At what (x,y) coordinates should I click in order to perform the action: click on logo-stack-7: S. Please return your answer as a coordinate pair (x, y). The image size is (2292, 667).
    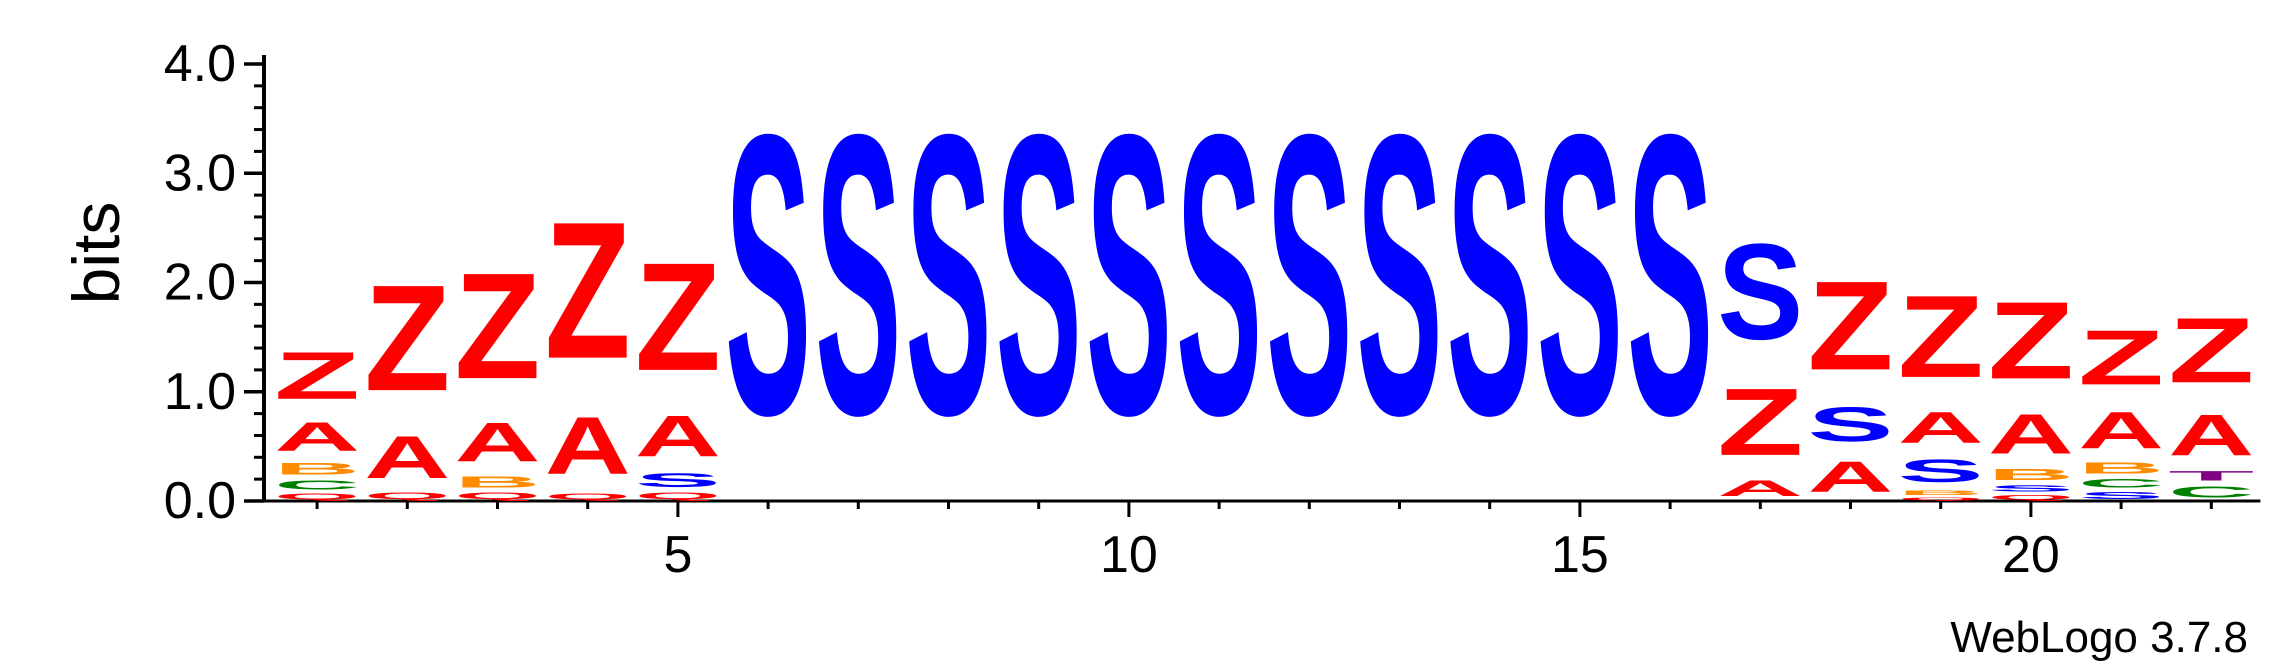
    Looking at the image, I should click on (858, 274).